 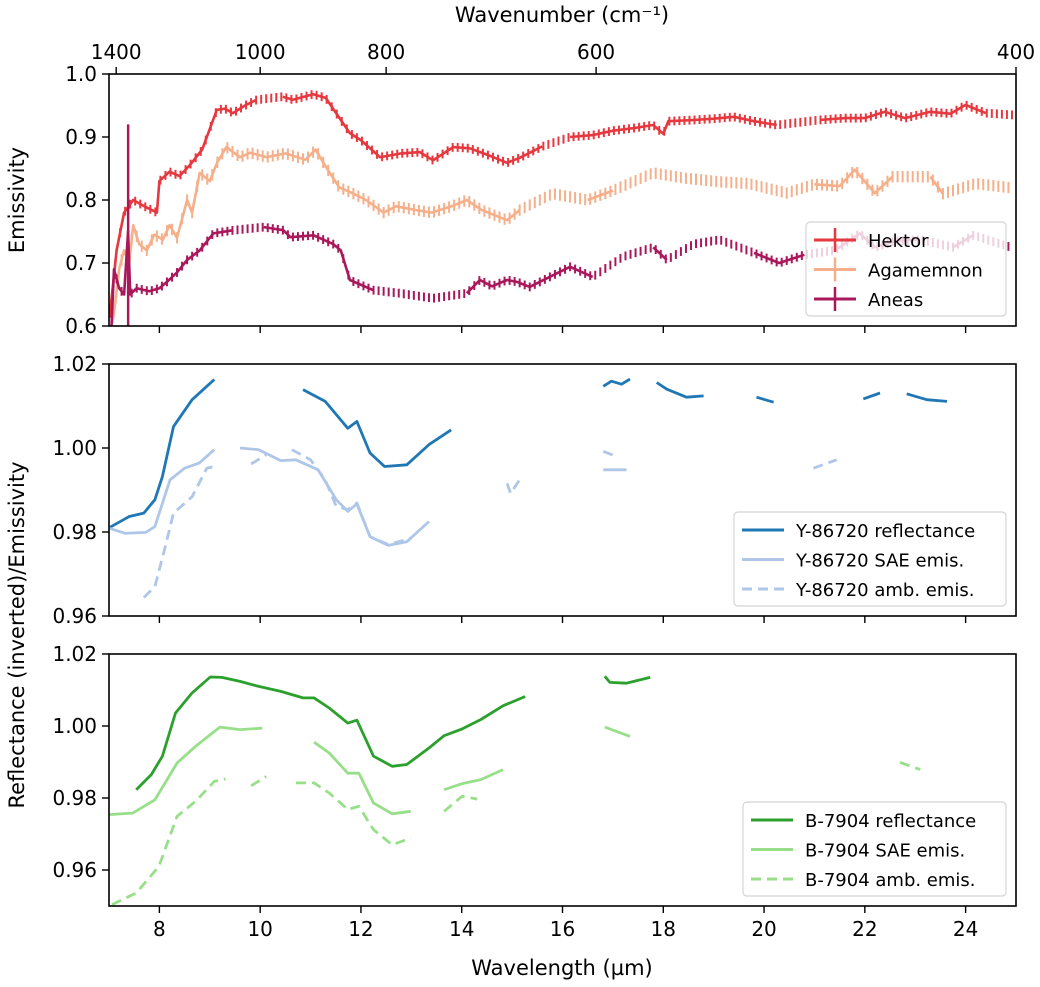 I want to click on legend-label: Y-86720 SAE emis., so click(x=879, y=561).